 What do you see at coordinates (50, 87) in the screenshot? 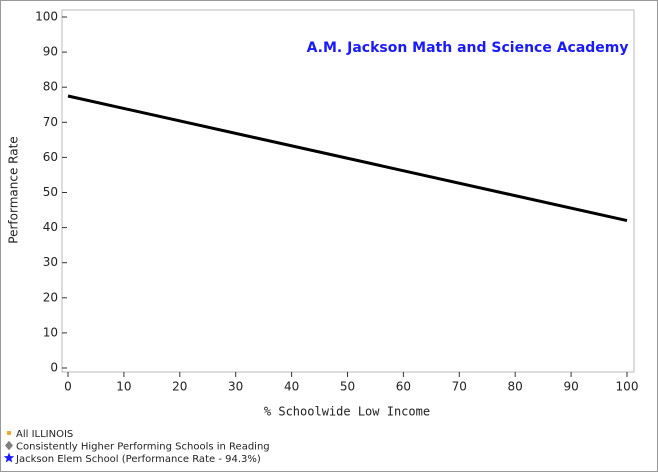
I see `y-tick-label: 80` at bounding box center [50, 87].